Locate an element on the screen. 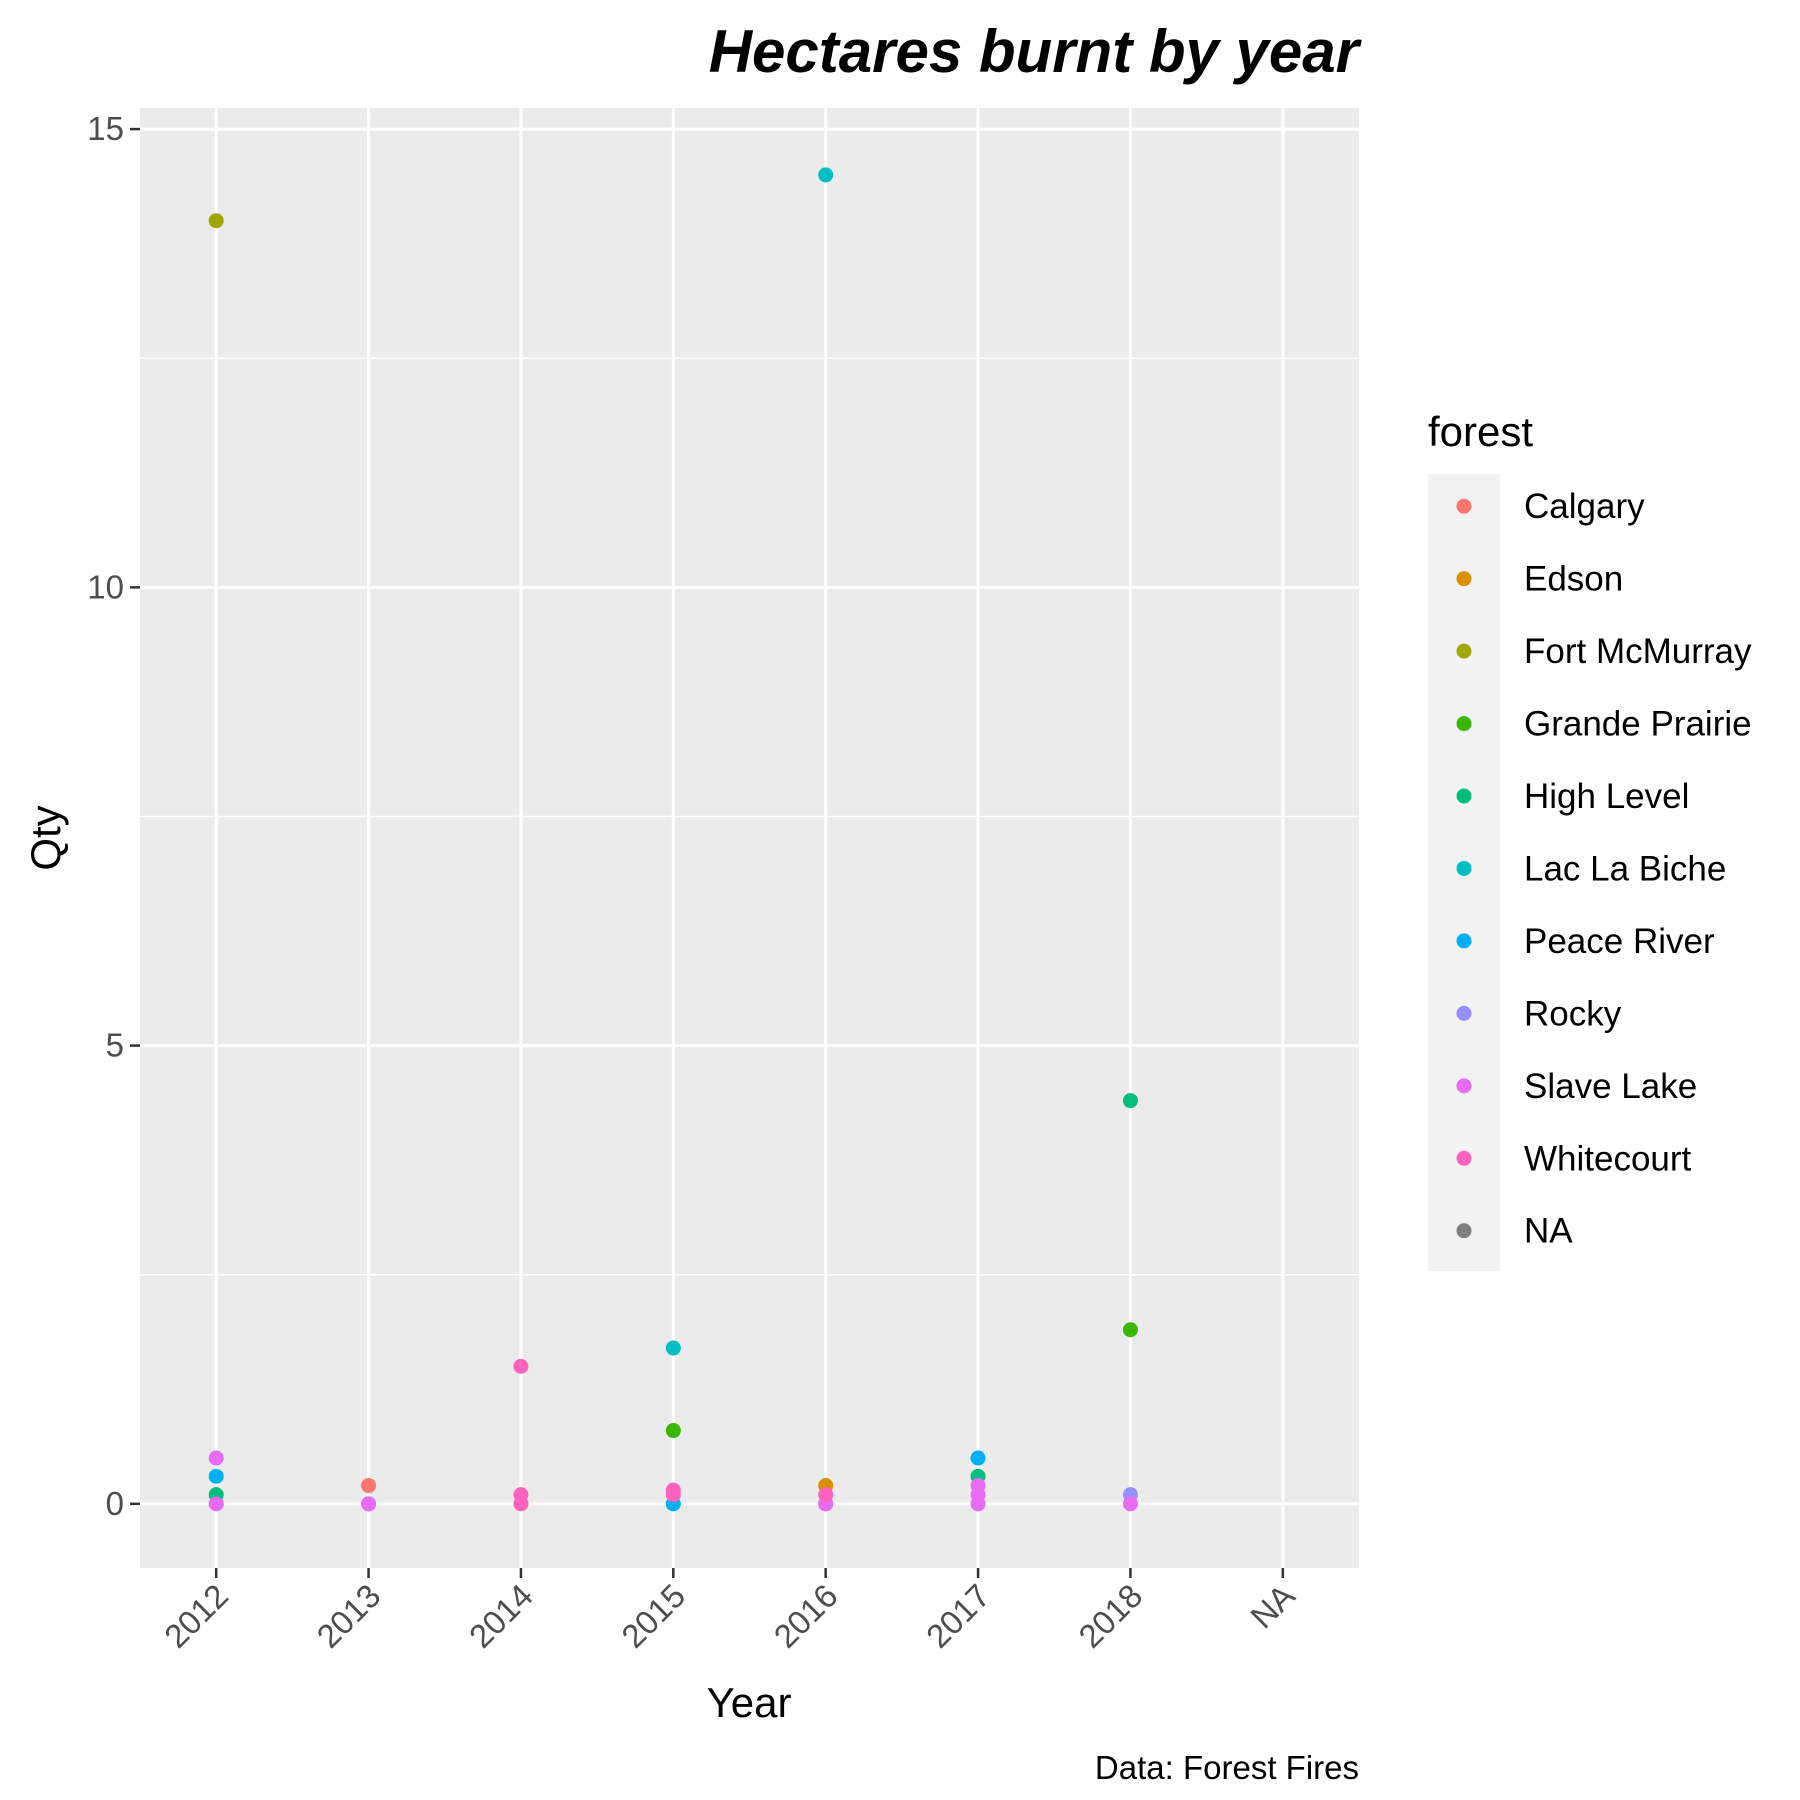 The height and width of the screenshot is (1800, 1800). x-tick-label: 2017 is located at coordinates (958, 1616).